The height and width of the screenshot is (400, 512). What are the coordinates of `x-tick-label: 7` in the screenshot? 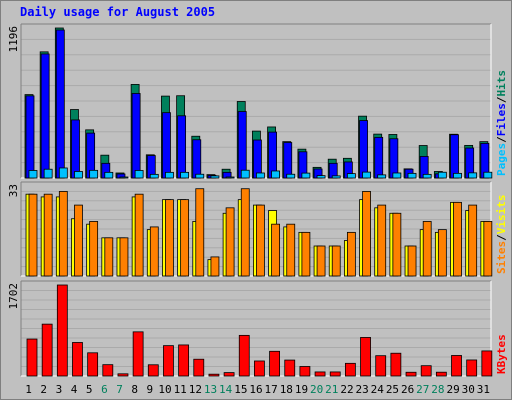 It's located at (119, 389).